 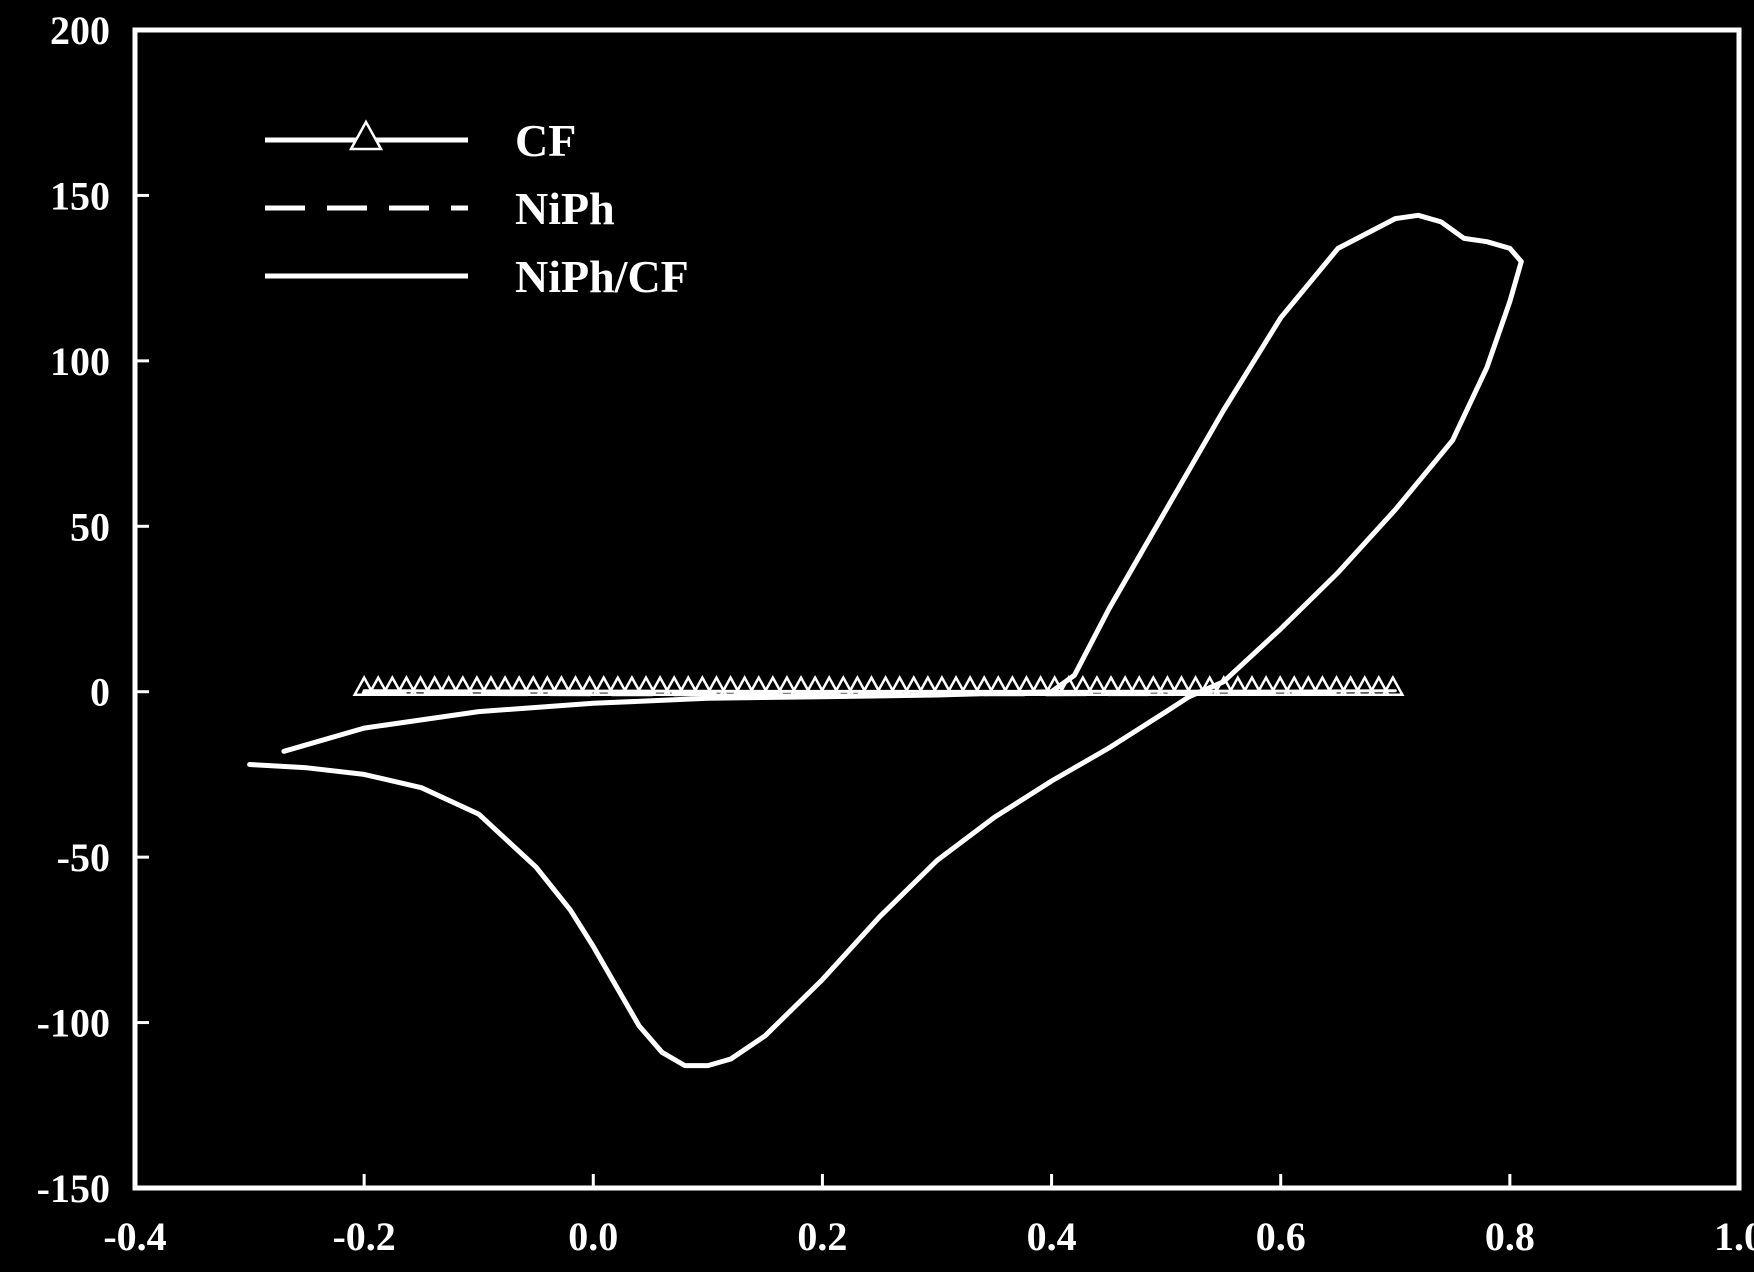 I want to click on x-tick-label: 0.6, so click(x=1281, y=1236).